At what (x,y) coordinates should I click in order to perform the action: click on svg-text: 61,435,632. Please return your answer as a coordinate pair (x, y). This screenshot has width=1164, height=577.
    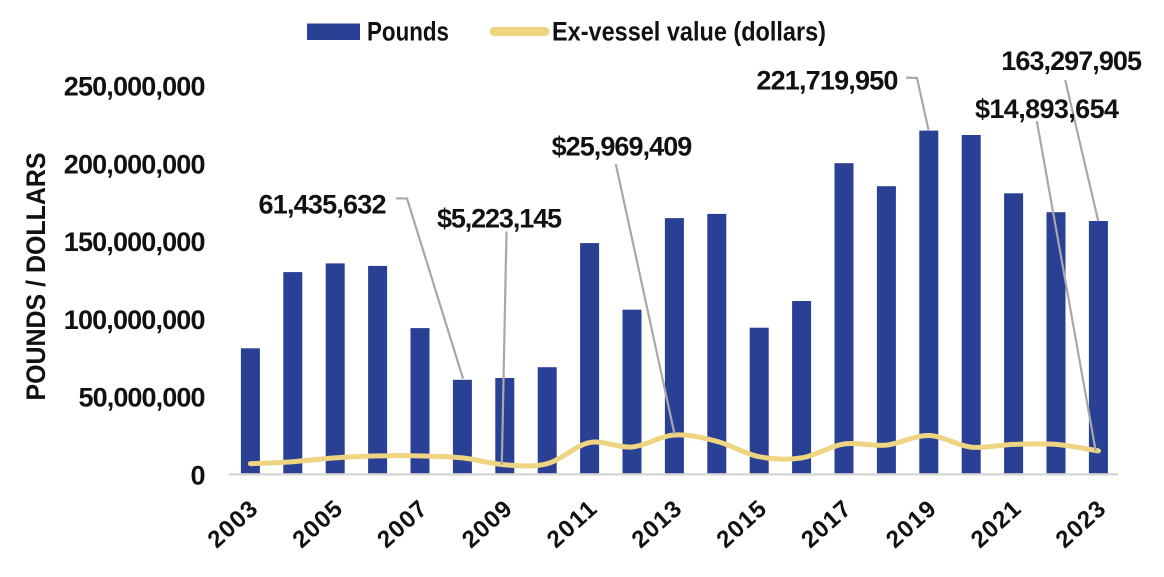
    Looking at the image, I should click on (323, 205).